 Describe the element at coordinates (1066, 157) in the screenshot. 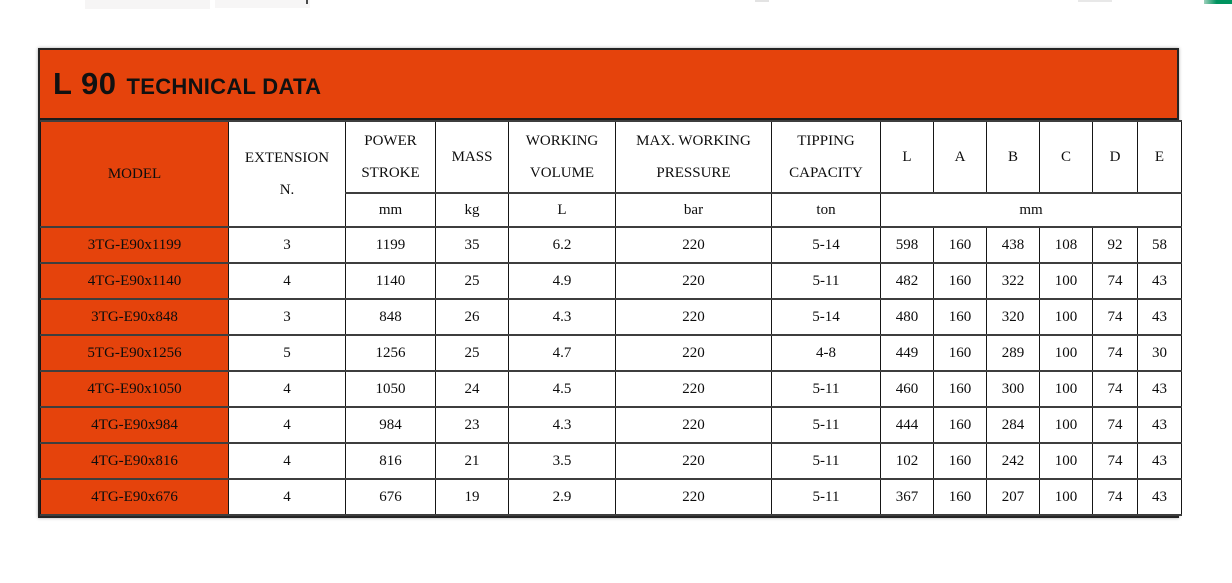

I see `col-header-dim-c: C` at that location.